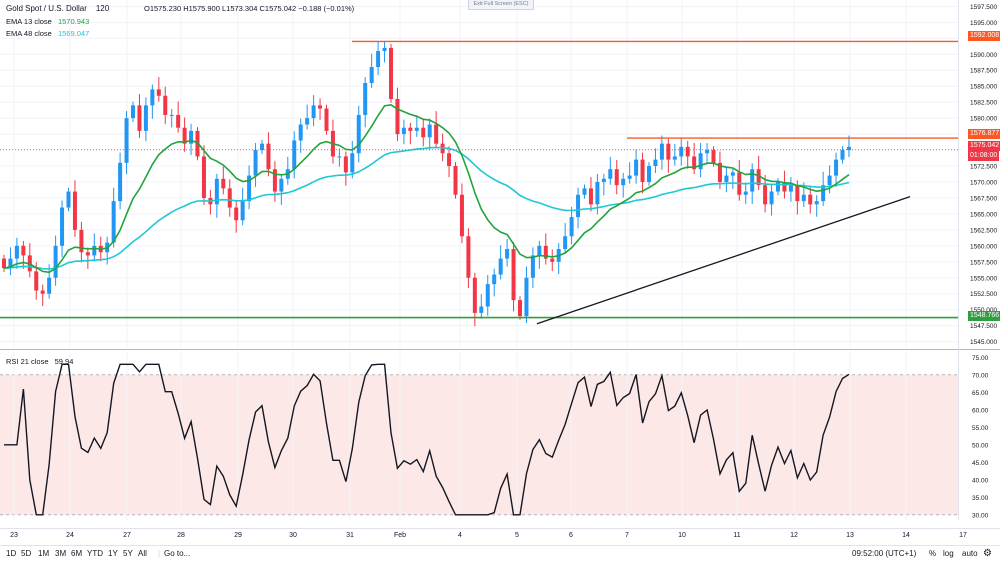  Describe the element at coordinates (238, 535) in the screenshot. I see `x-tick-label: 29` at that location.